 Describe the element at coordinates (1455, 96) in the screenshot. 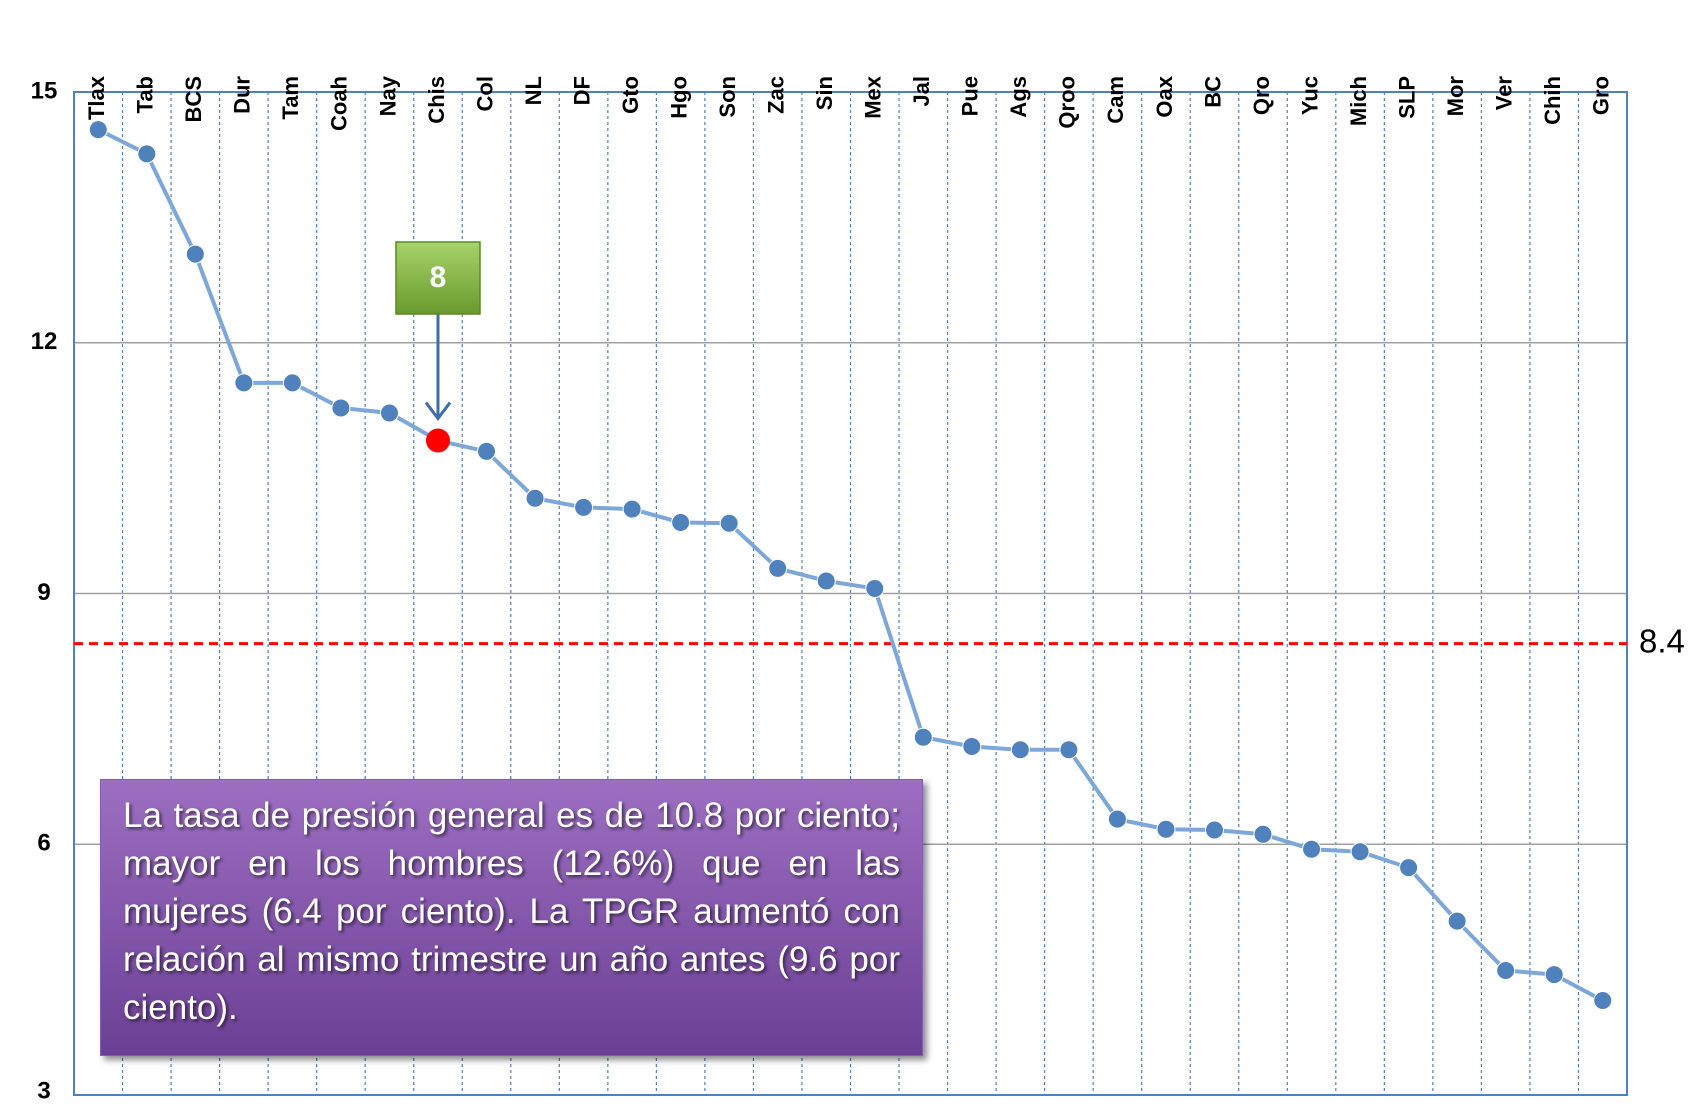

I see `x-tick-label: Mor` at that location.